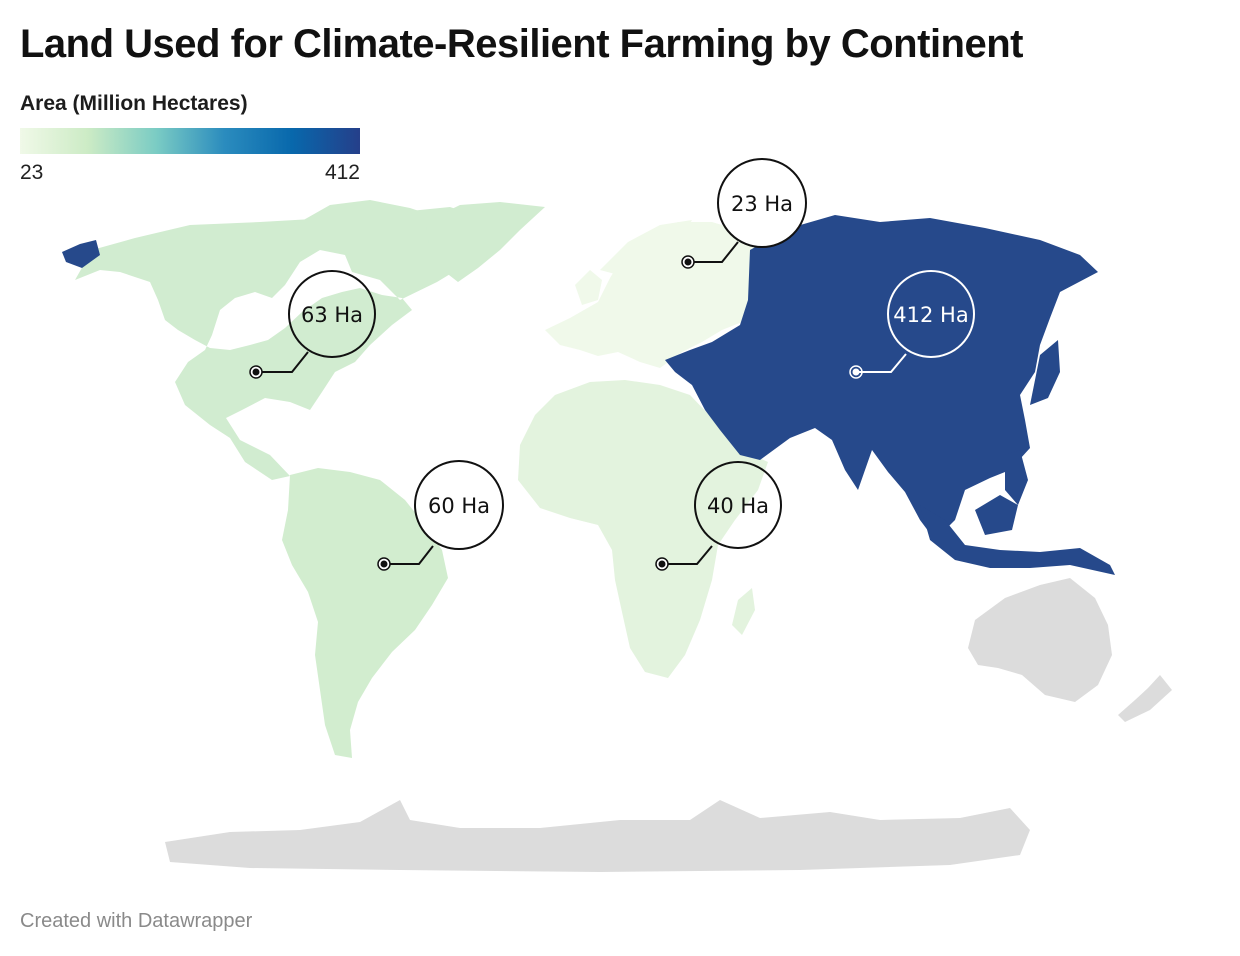  Describe the element at coordinates (588, 287) in the screenshot. I see `uk-shape` at that location.